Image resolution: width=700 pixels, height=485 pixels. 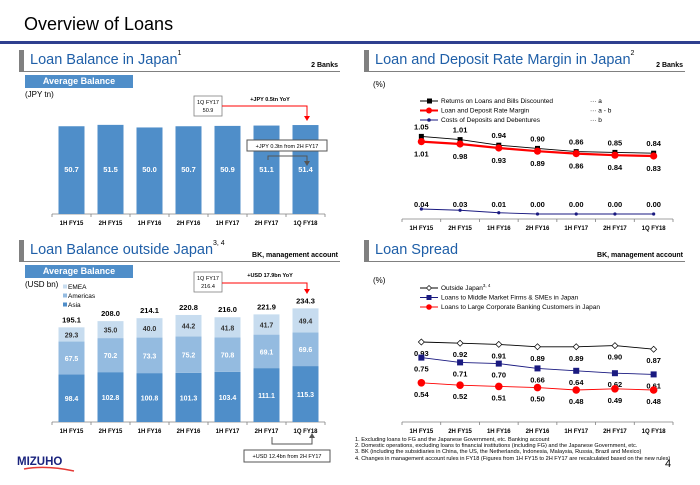 What do you see at coordinates (460, 156) in the screenshot?
I see `data-label: 0.98` at bounding box center [460, 156].